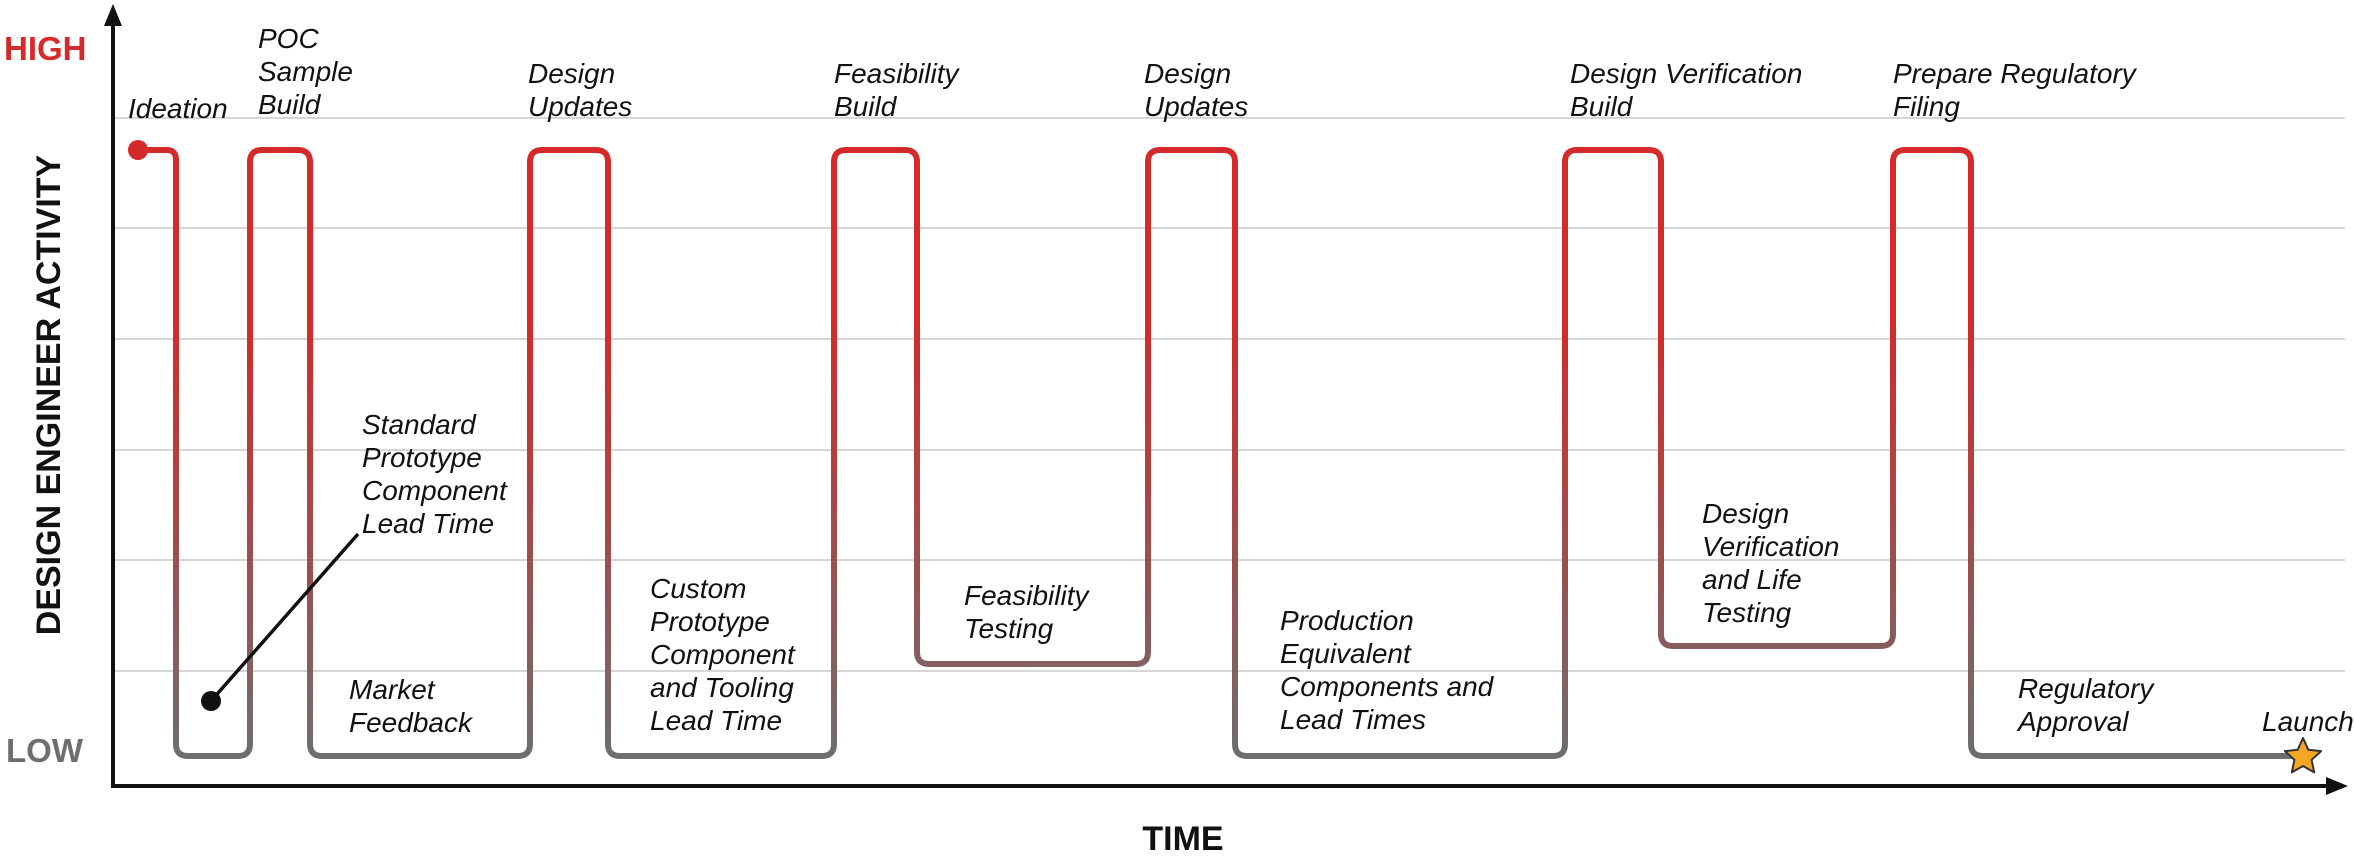 The height and width of the screenshot is (857, 2355). What do you see at coordinates (113, 15) in the screenshot?
I see `y-axis-arrowhead` at bounding box center [113, 15].